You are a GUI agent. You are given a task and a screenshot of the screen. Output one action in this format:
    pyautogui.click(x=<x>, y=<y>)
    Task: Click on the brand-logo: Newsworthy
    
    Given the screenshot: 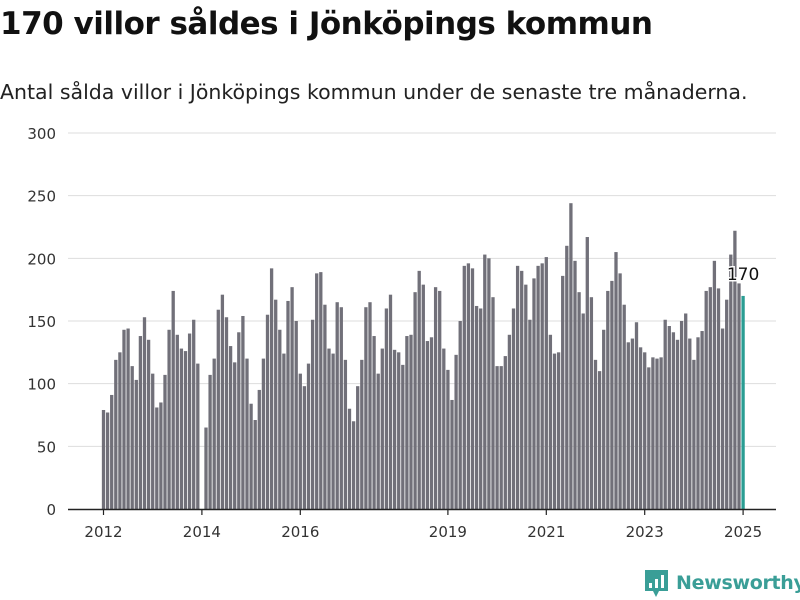 What is the action you would take?
    pyautogui.click(x=722, y=583)
    